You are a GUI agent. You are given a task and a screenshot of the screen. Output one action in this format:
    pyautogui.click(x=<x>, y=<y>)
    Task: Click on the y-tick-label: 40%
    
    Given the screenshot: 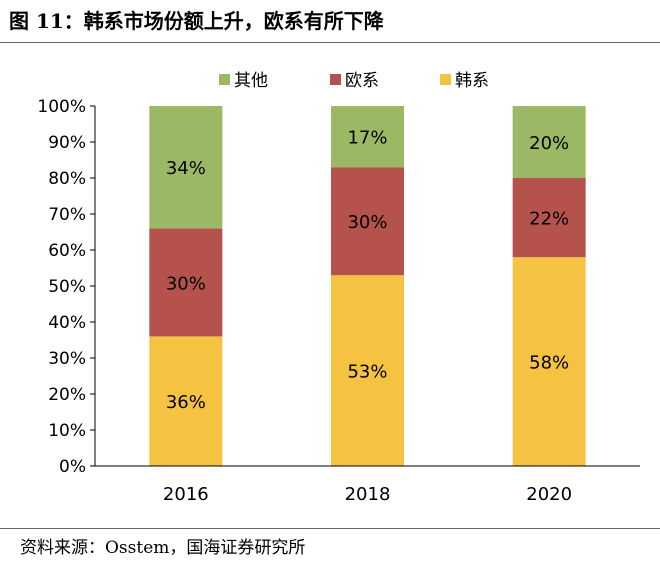 What is the action you would take?
    pyautogui.click(x=67, y=323)
    